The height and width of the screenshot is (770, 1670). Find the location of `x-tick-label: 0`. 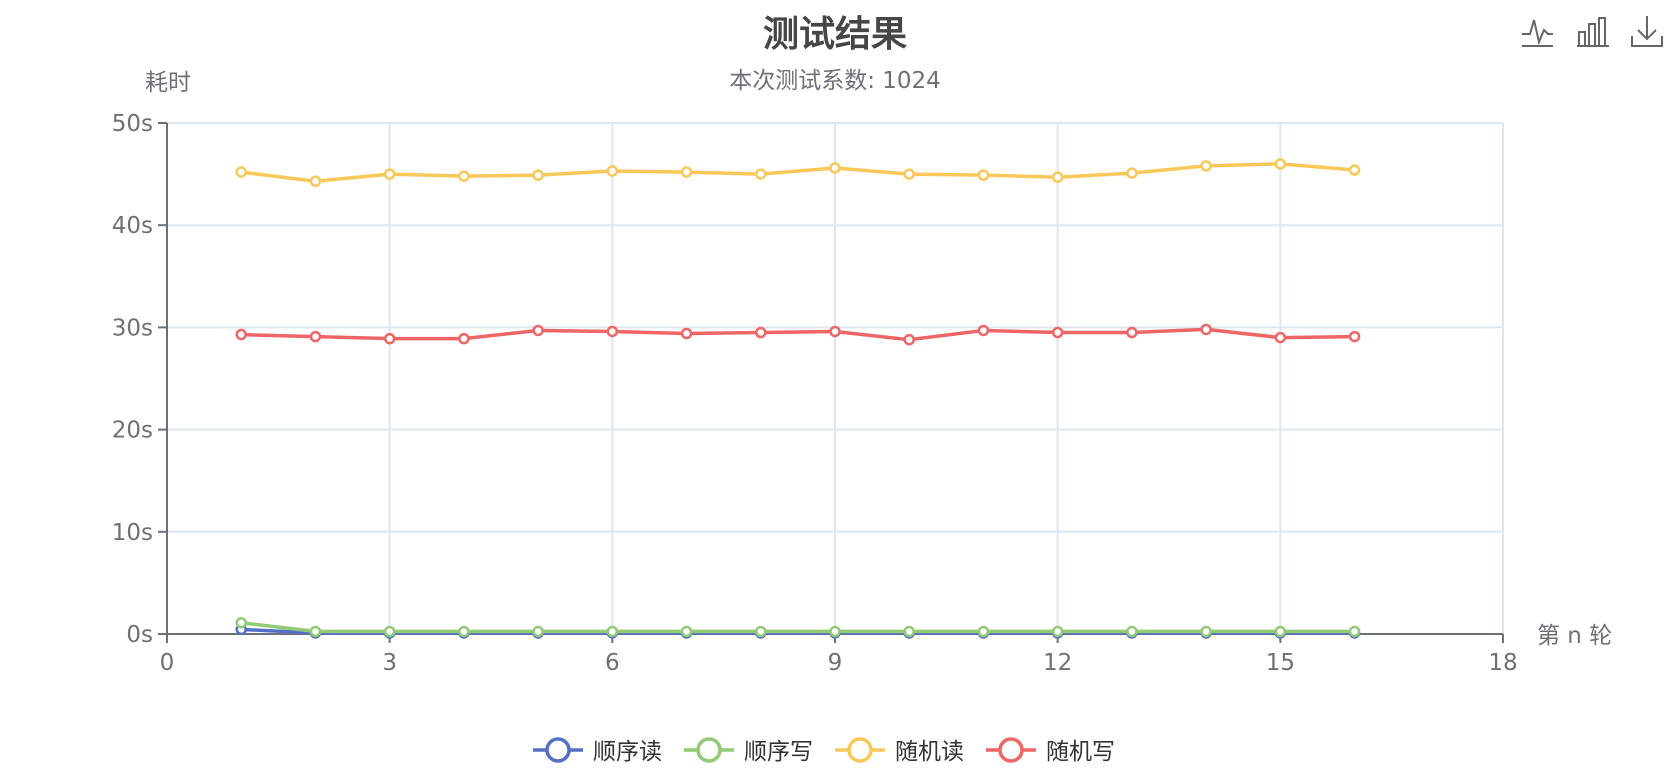

x-tick-label: 0 is located at coordinates (167, 663).